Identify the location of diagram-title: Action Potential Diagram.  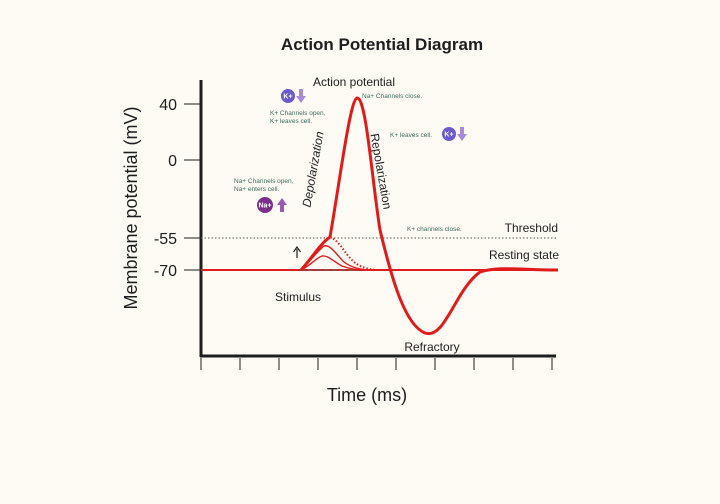
(382, 44).